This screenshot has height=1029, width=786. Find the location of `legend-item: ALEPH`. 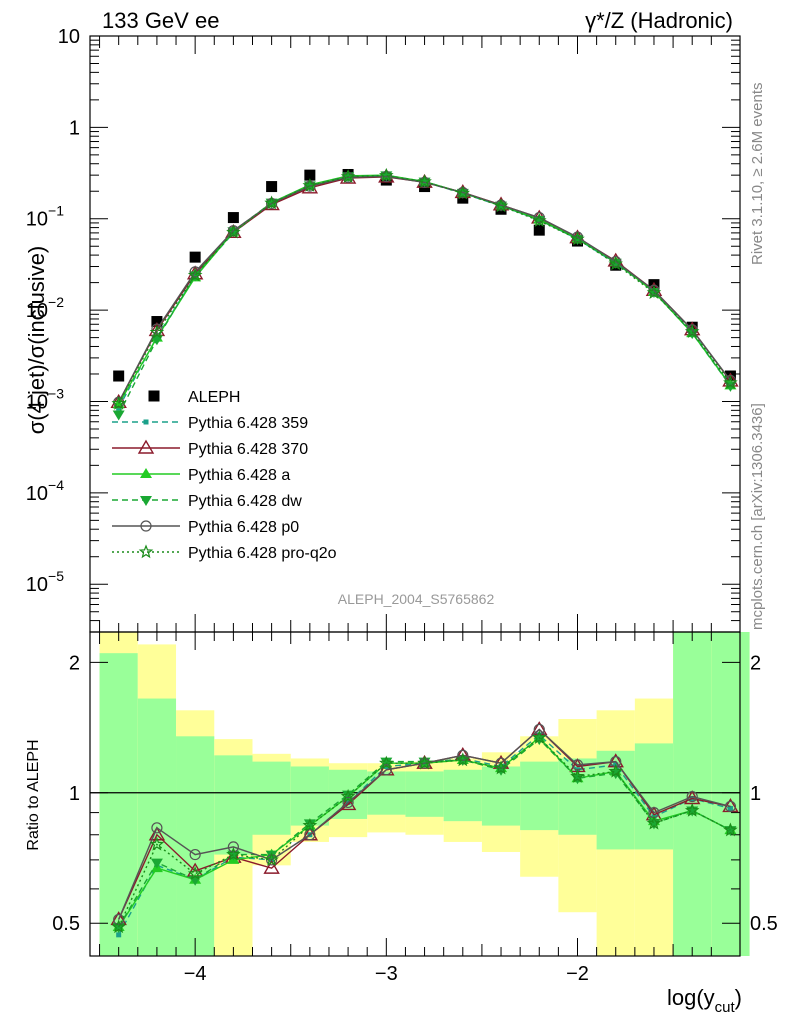

legend-item: ALEPH is located at coordinates (194, 397).